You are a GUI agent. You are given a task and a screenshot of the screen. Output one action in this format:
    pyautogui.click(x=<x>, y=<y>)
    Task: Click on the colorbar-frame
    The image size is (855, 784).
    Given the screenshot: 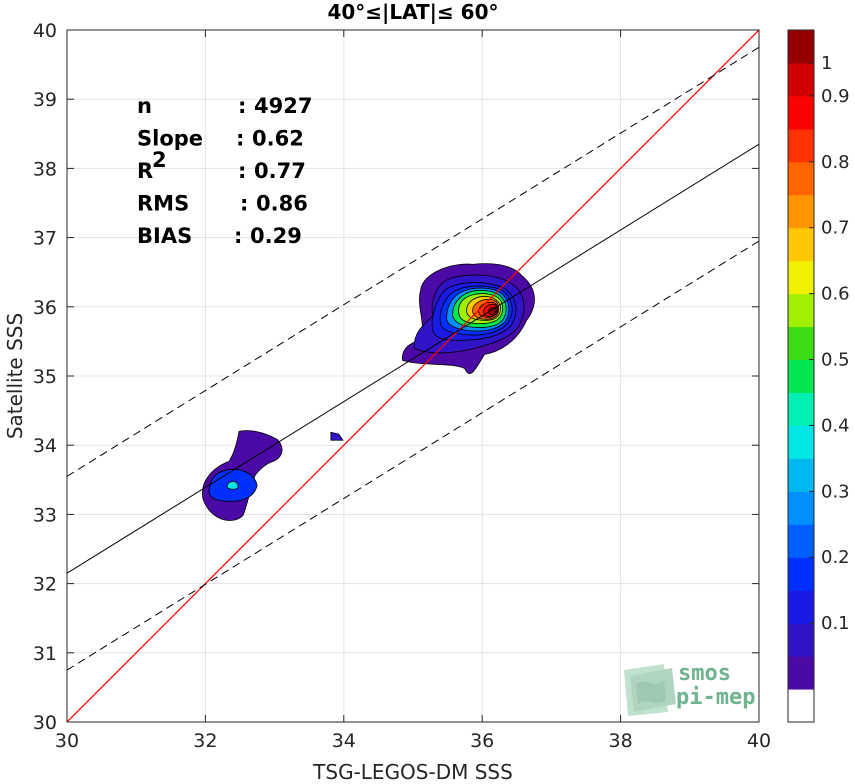 What is the action you would take?
    pyautogui.click(x=801, y=376)
    